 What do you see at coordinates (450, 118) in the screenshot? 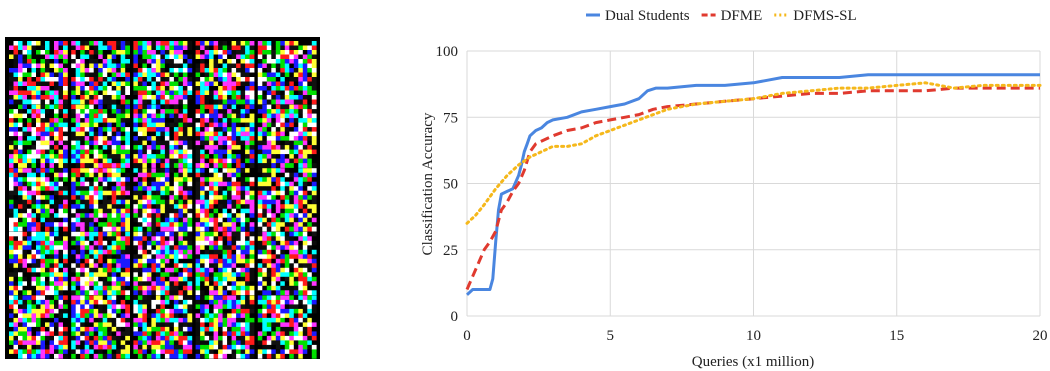
I see `y-tick-label: 75` at bounding box center [450, 118].